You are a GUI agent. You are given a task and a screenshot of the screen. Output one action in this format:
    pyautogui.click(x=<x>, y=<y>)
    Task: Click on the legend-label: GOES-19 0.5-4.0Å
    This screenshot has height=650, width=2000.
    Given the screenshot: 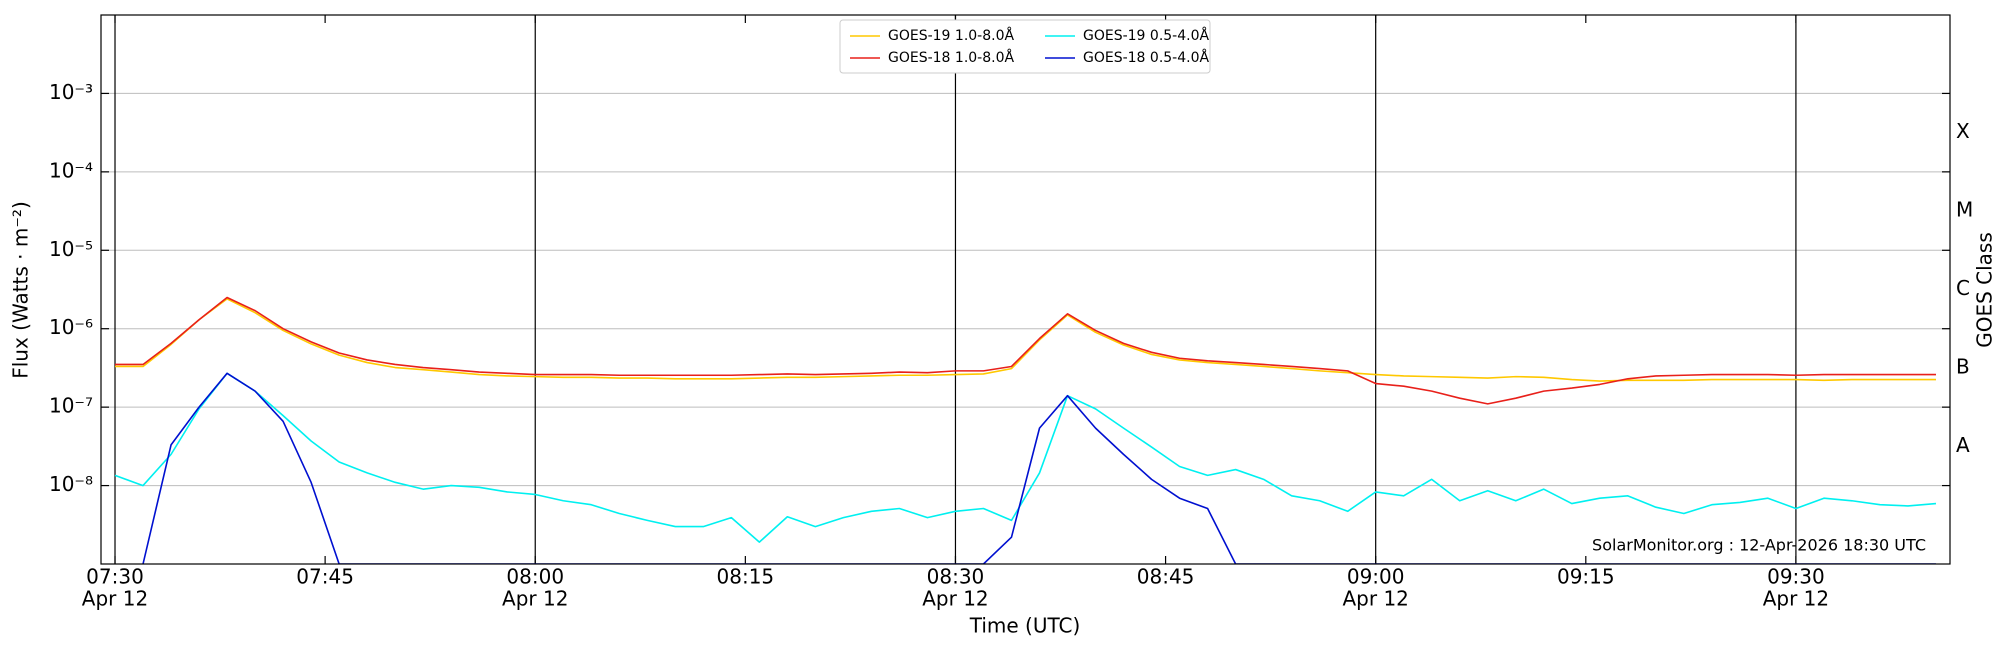 What is the action you would take?
    pyautogui.click(x=1146, y=35)
    